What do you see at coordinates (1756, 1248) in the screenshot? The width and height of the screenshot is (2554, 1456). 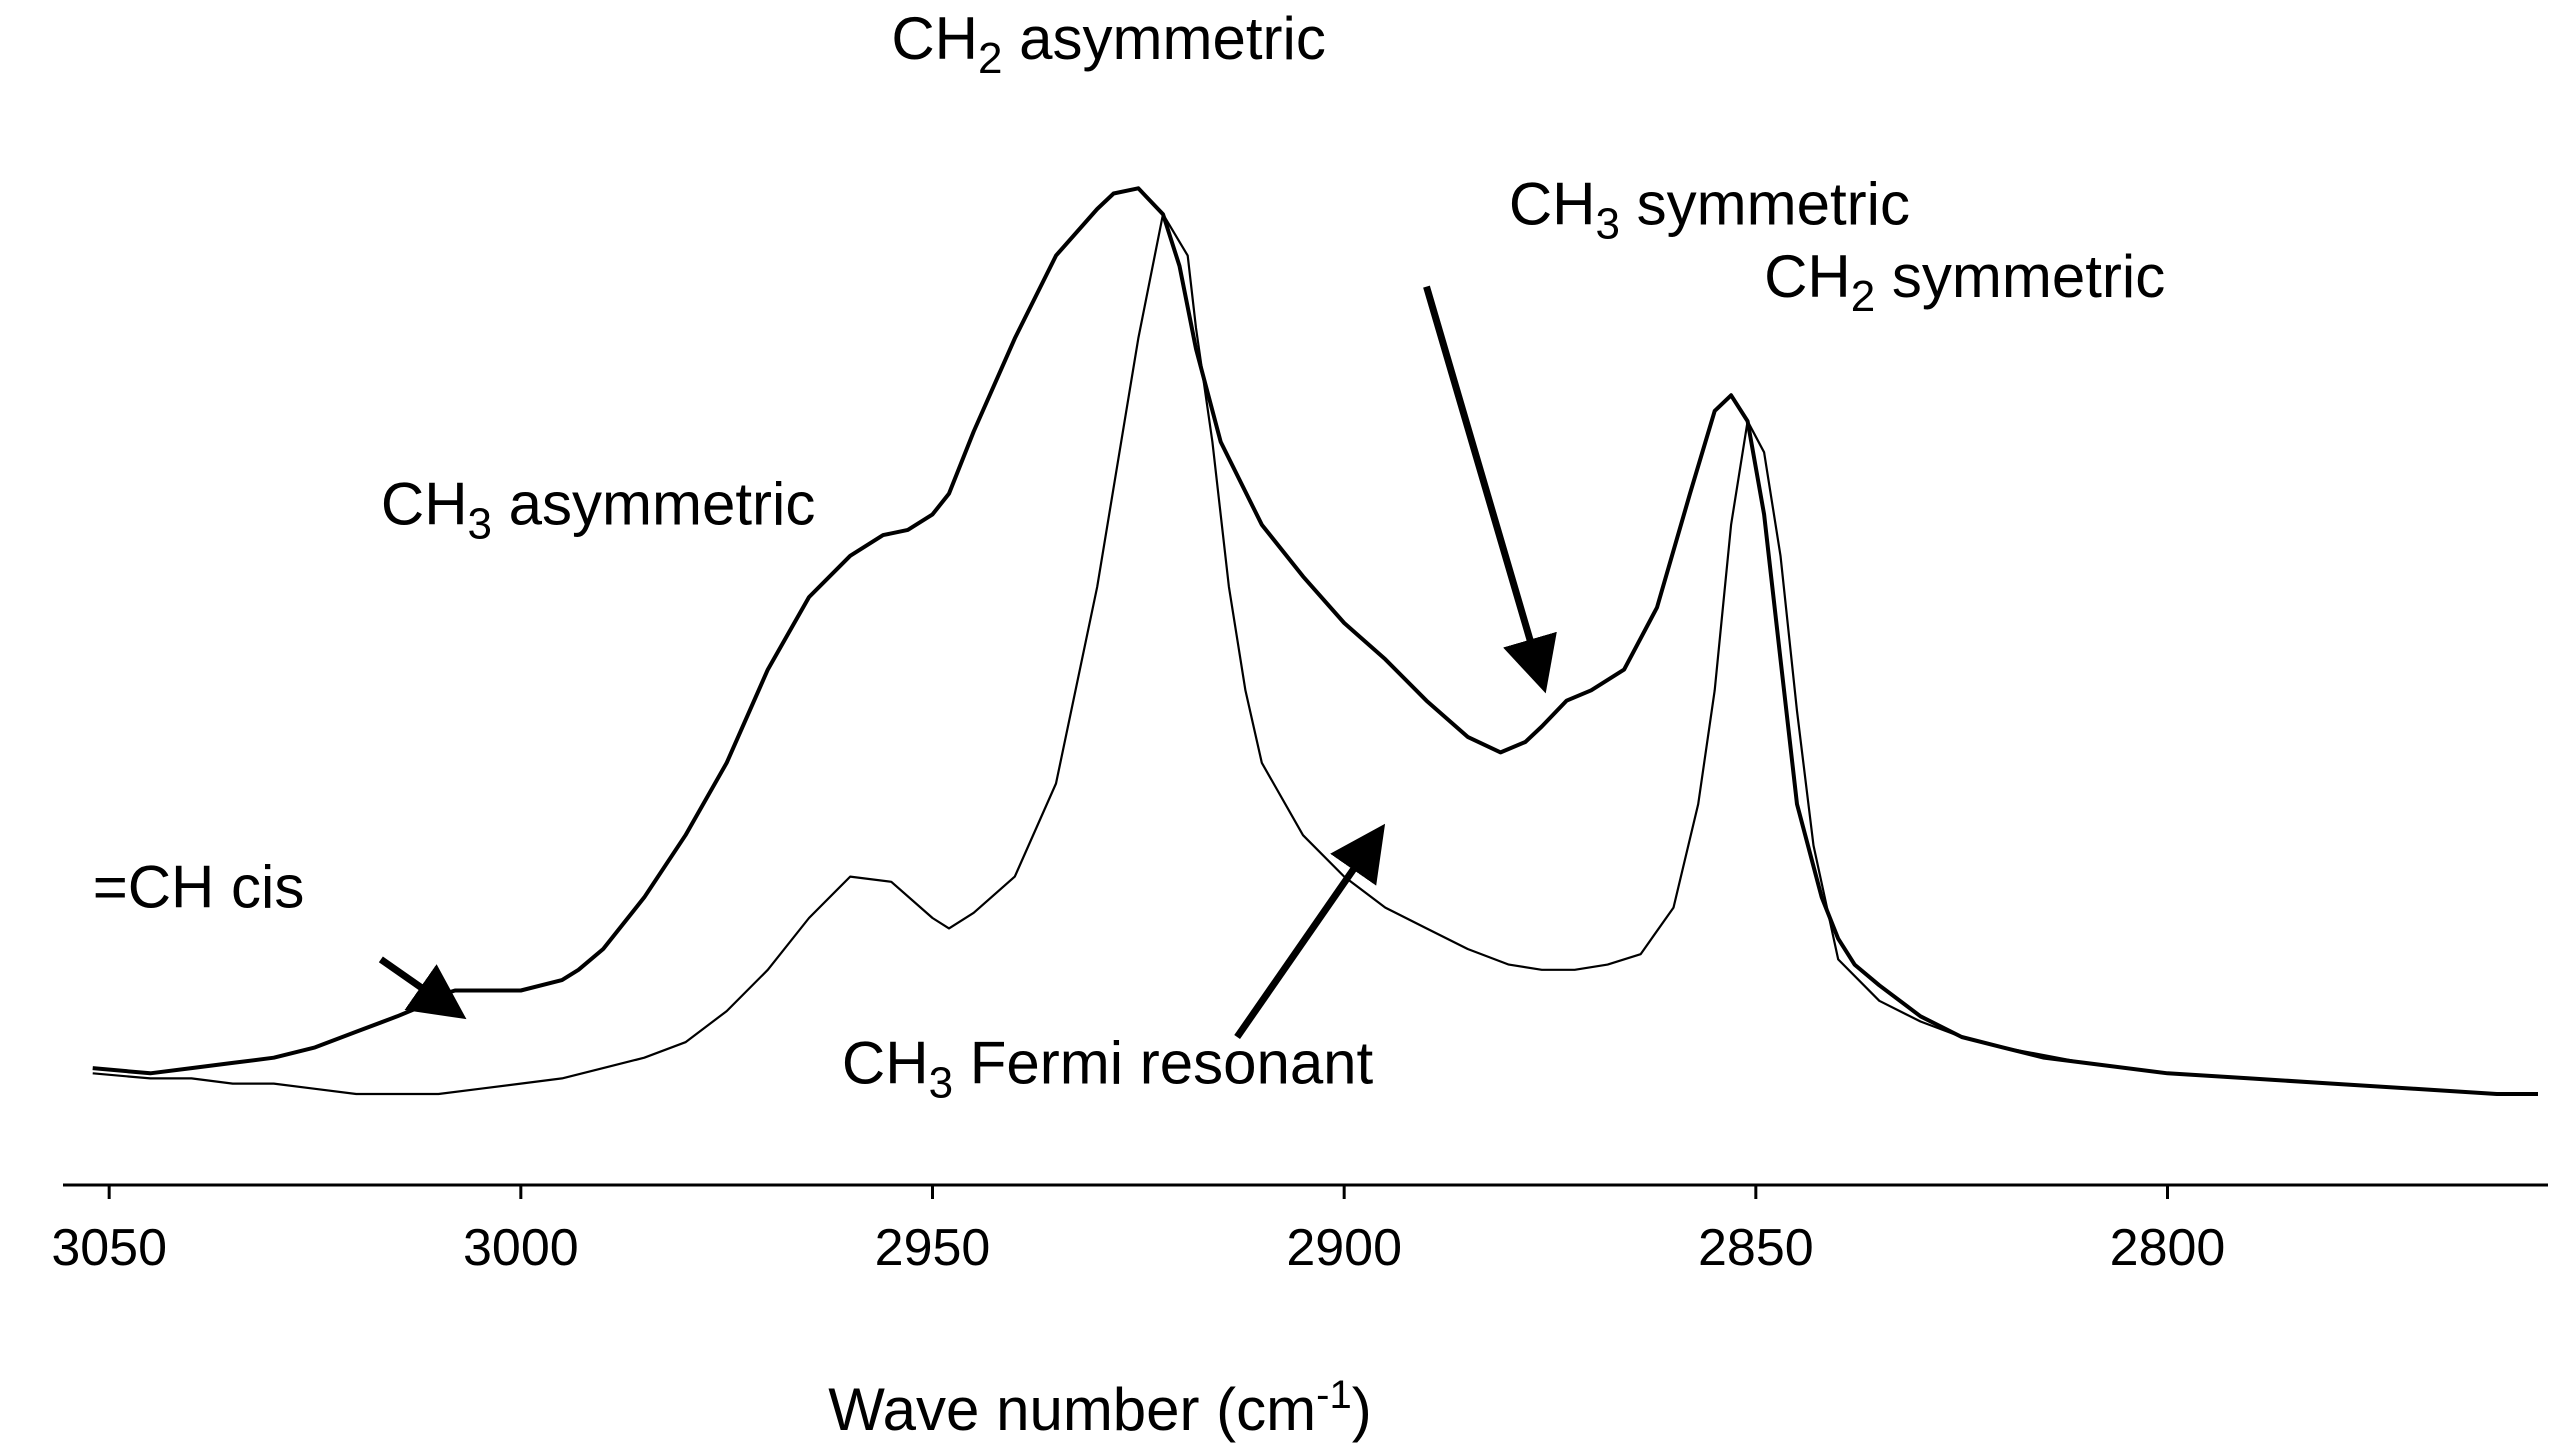 I see `x-tick-label-2850: 2850` at bounding box center [1756, 1248].